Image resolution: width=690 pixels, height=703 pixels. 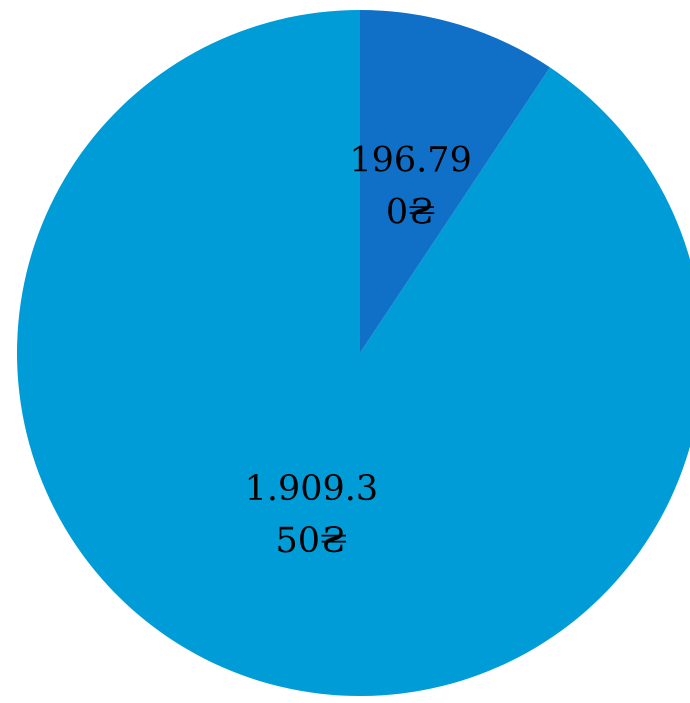 What do you see at coordinates (410, 187) in the screenshot?
I see `slice-data-label-0: 196.79 0₴` at bounding box center [410, 187].